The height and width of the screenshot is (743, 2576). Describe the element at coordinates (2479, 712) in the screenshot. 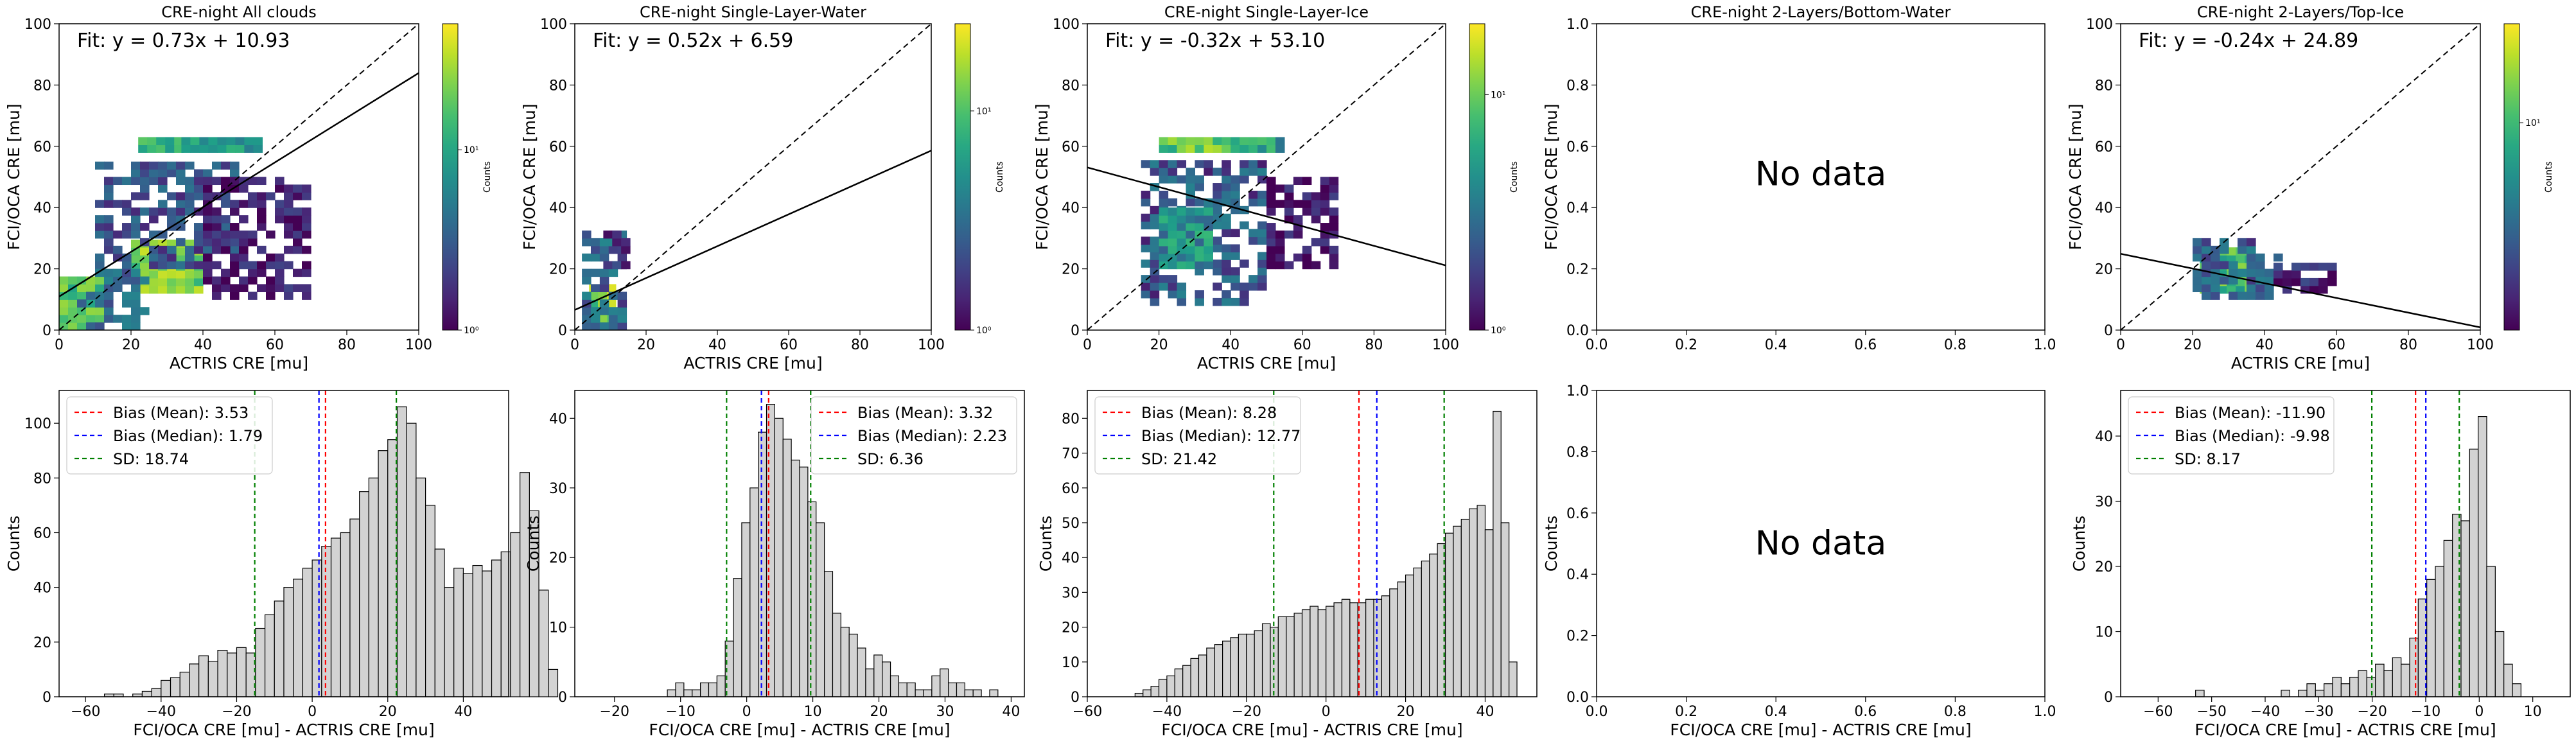

I see `x-tick-label: 0` at that location.